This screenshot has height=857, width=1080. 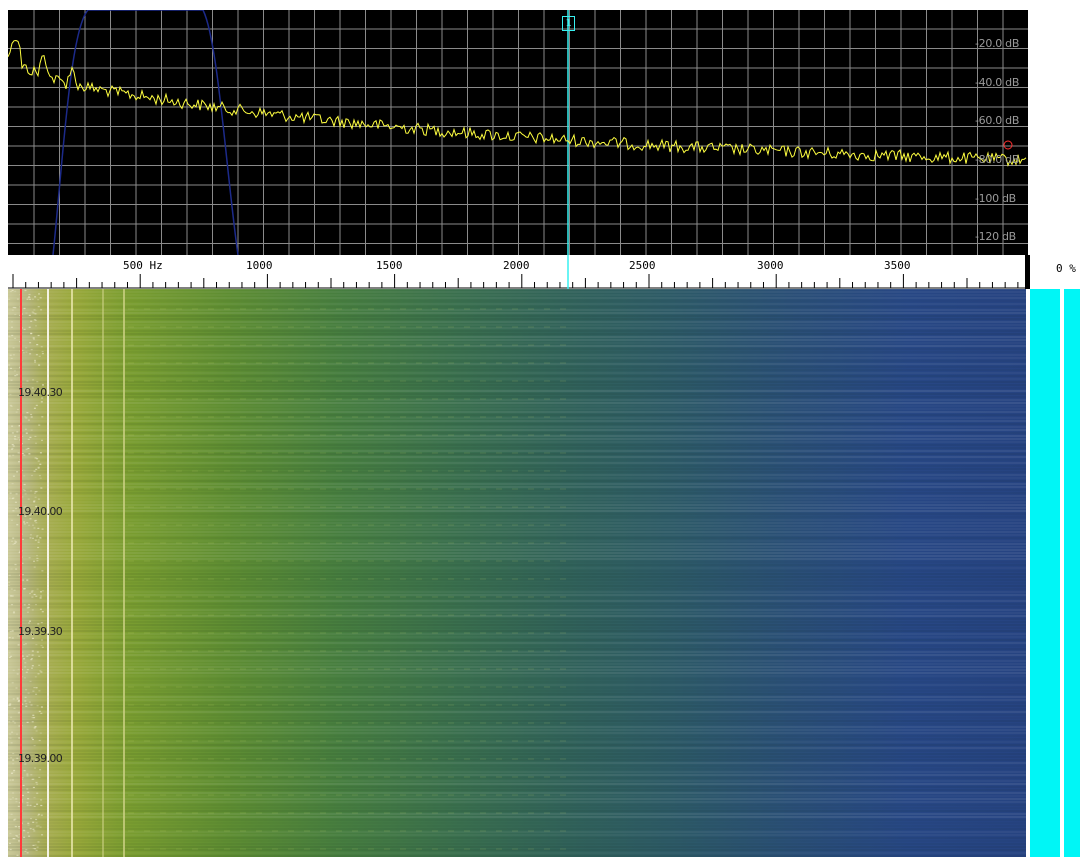 I want to click on frequency-label: 1000, so click(x=259, y=265).